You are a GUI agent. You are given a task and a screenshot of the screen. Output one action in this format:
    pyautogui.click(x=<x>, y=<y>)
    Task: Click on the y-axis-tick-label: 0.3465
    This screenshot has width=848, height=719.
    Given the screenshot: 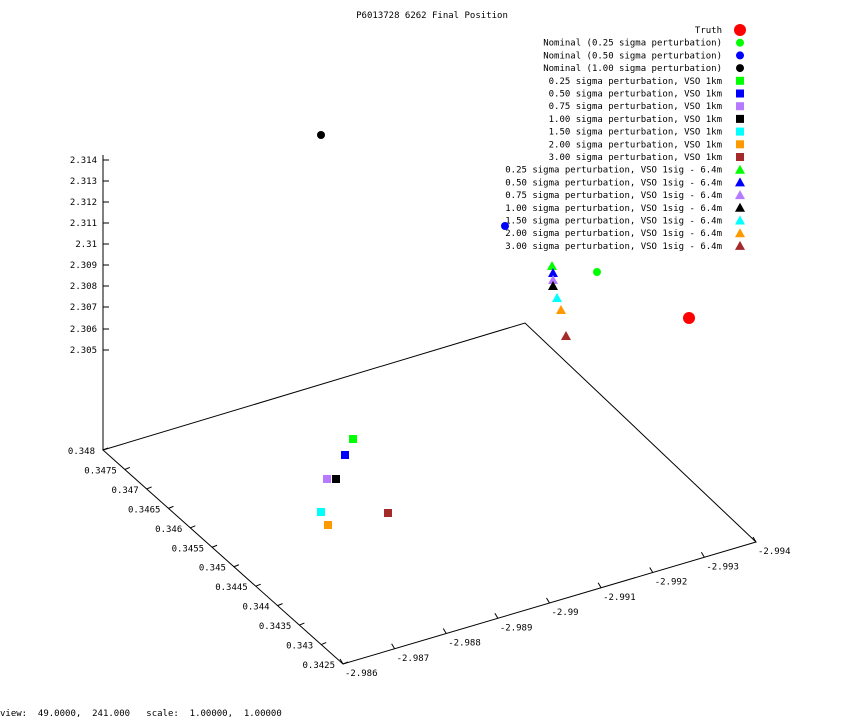 What is the action you would take?
    pyautogui.click(x=144, y=510)
    